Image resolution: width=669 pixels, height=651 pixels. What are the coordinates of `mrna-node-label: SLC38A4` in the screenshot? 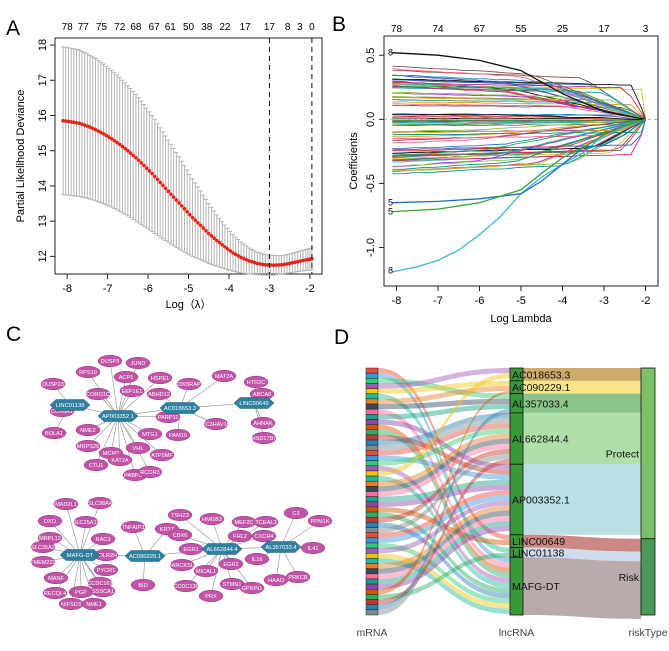 It's located at (100, 504).